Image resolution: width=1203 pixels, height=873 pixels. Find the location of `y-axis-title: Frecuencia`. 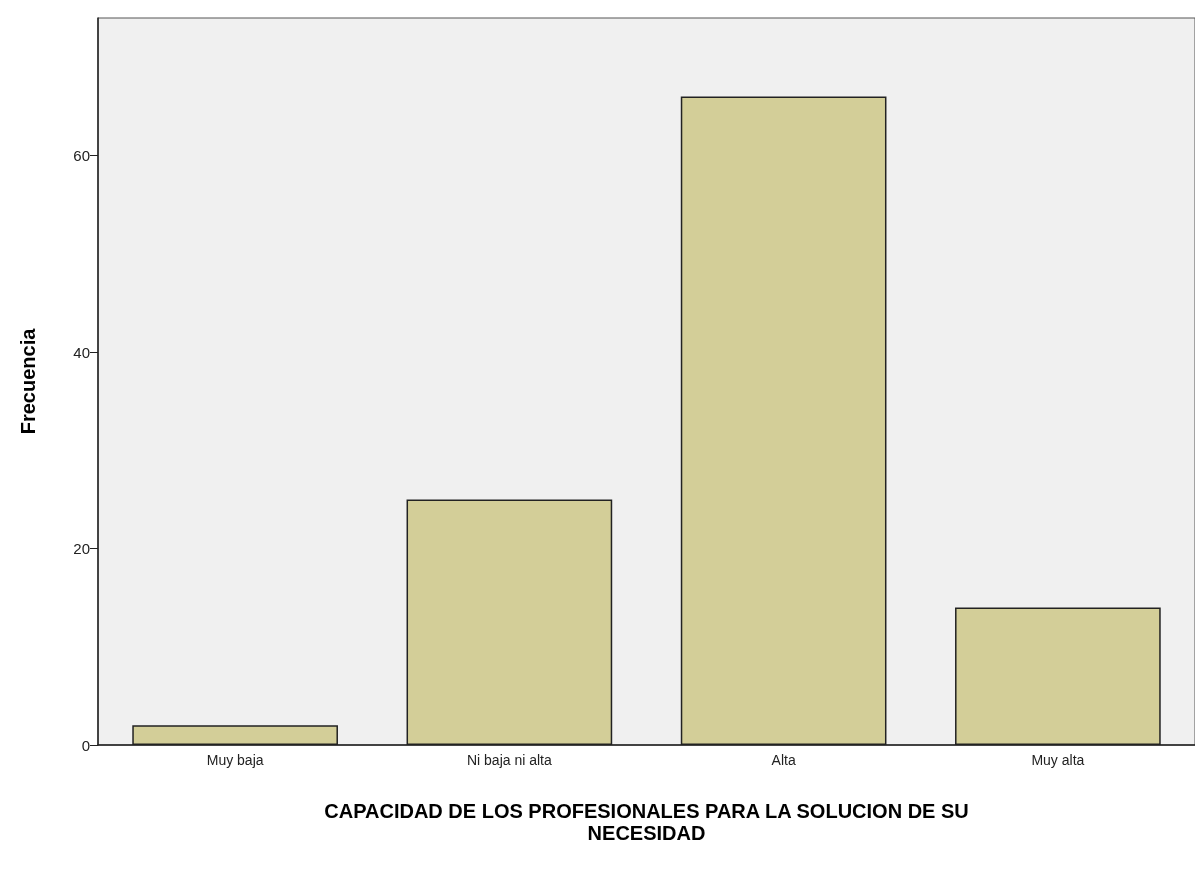

y-axis-title: Frecuencia is located at coordinates (28, 381).